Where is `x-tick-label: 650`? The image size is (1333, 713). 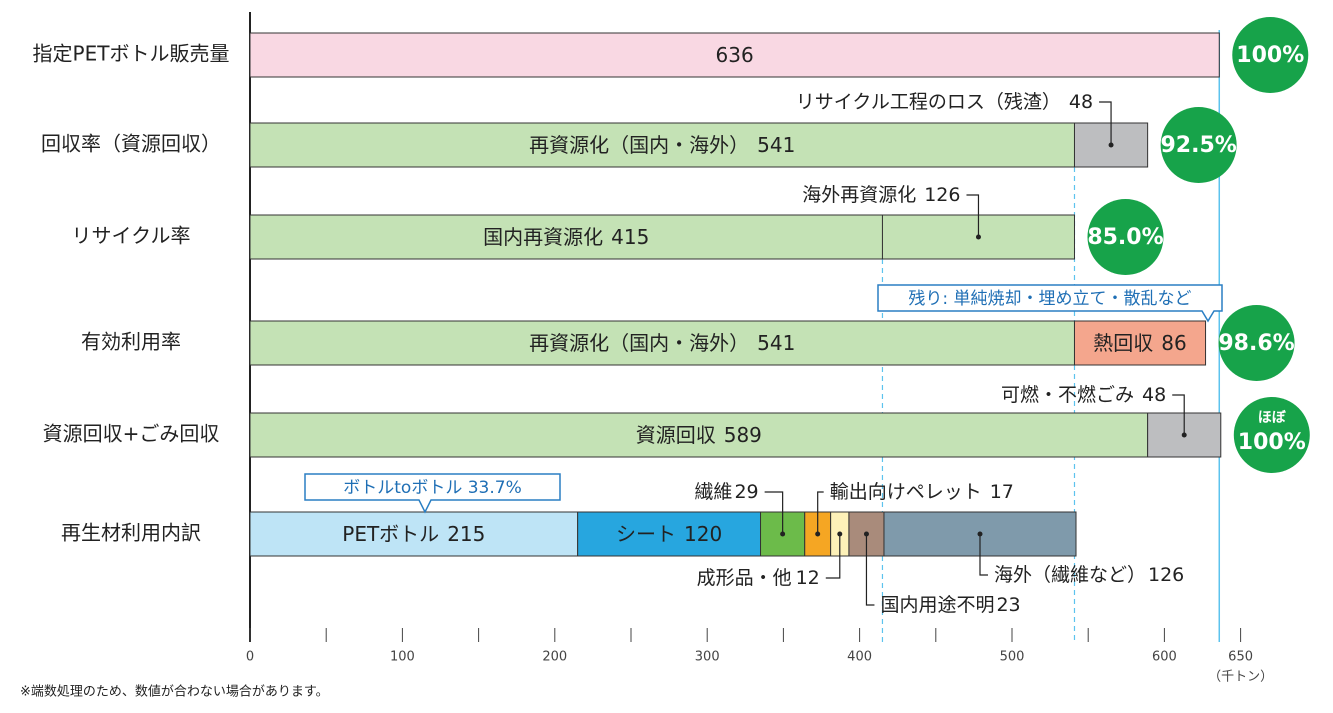
x-tick-label: 650 is located at coordinates (1240, 657).